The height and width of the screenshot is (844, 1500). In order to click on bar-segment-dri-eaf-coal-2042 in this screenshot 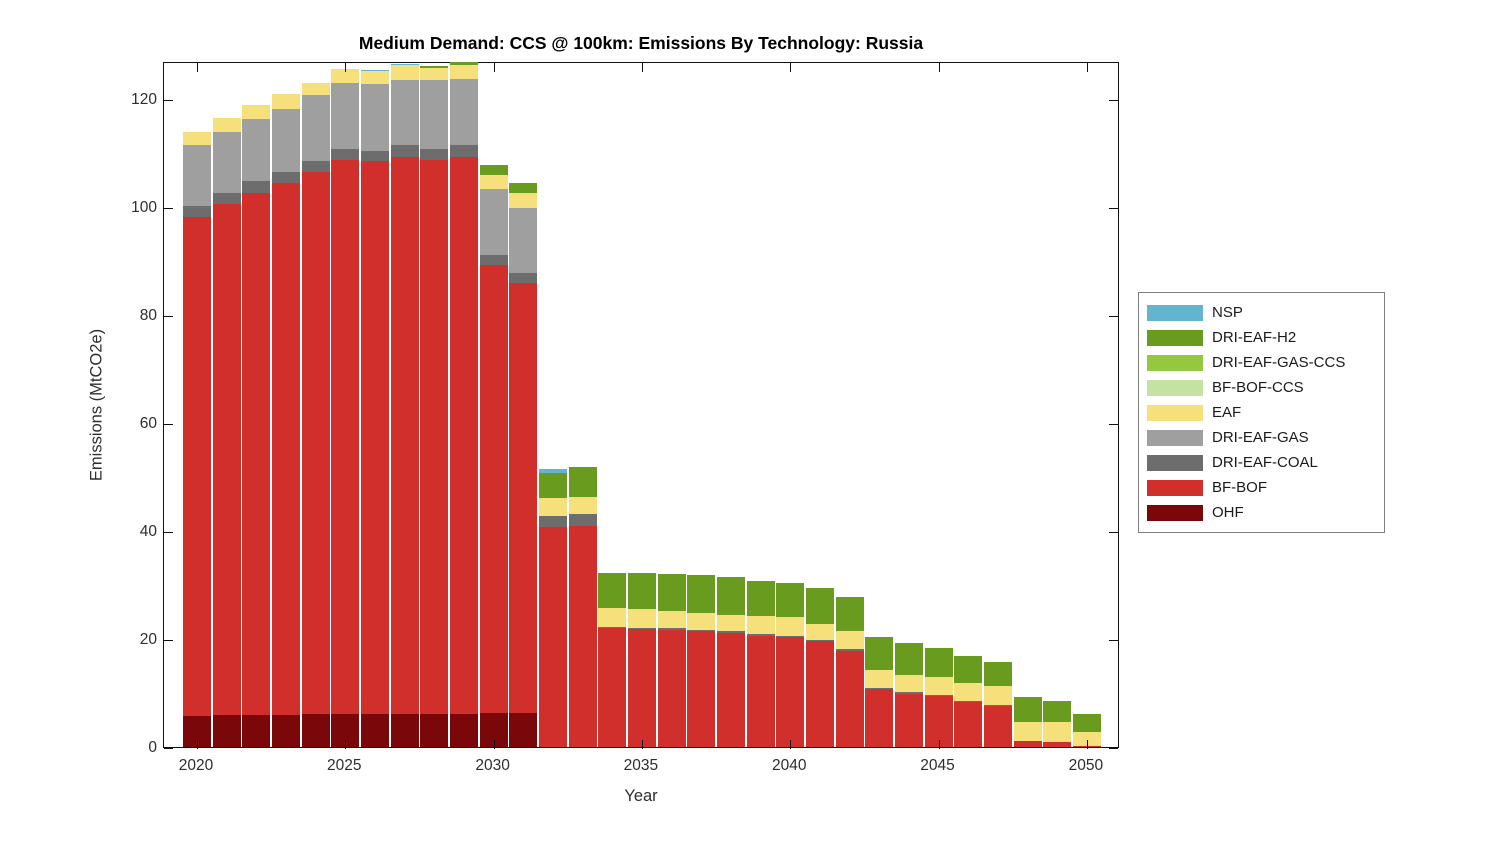, I will do `click(849, 650)`.